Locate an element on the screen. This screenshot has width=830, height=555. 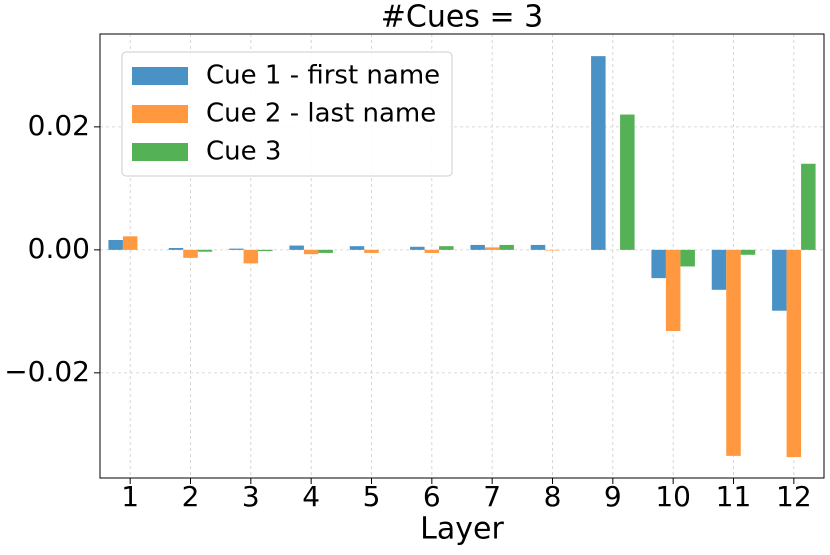
legend-label: Cue 2 - last name is located at coordinates (321, 114).